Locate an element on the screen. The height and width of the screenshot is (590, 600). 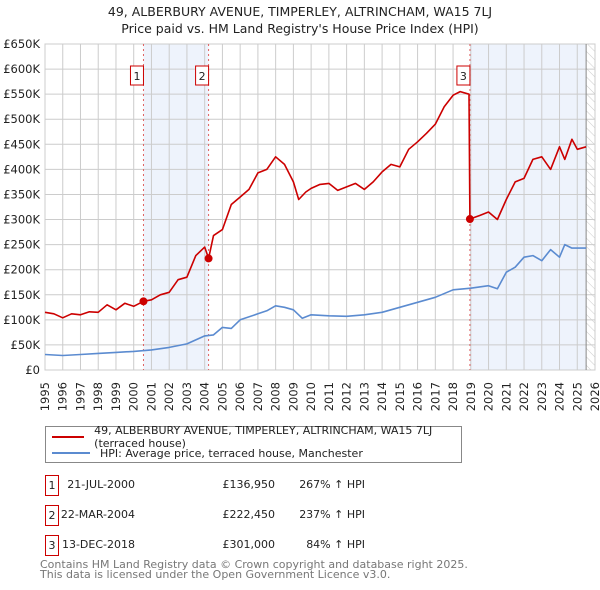
transaction-price: £136,950 is located at coordinates (249, 484).